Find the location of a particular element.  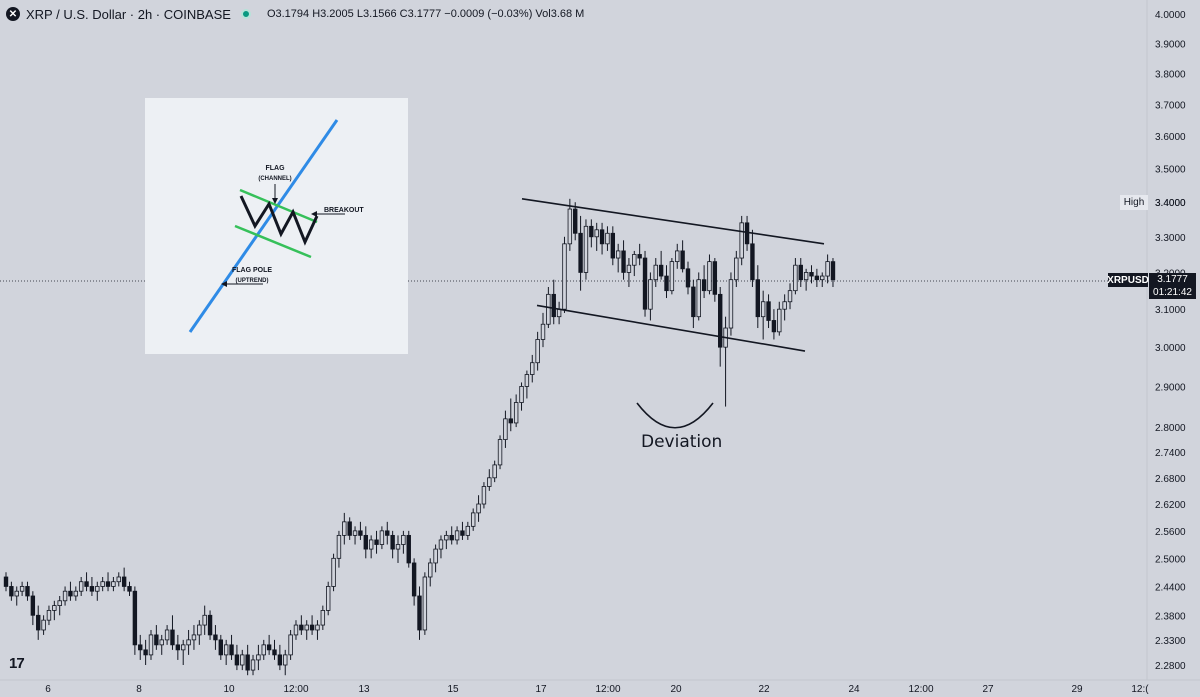

deviation-arc is located at coordinates (675, 415).